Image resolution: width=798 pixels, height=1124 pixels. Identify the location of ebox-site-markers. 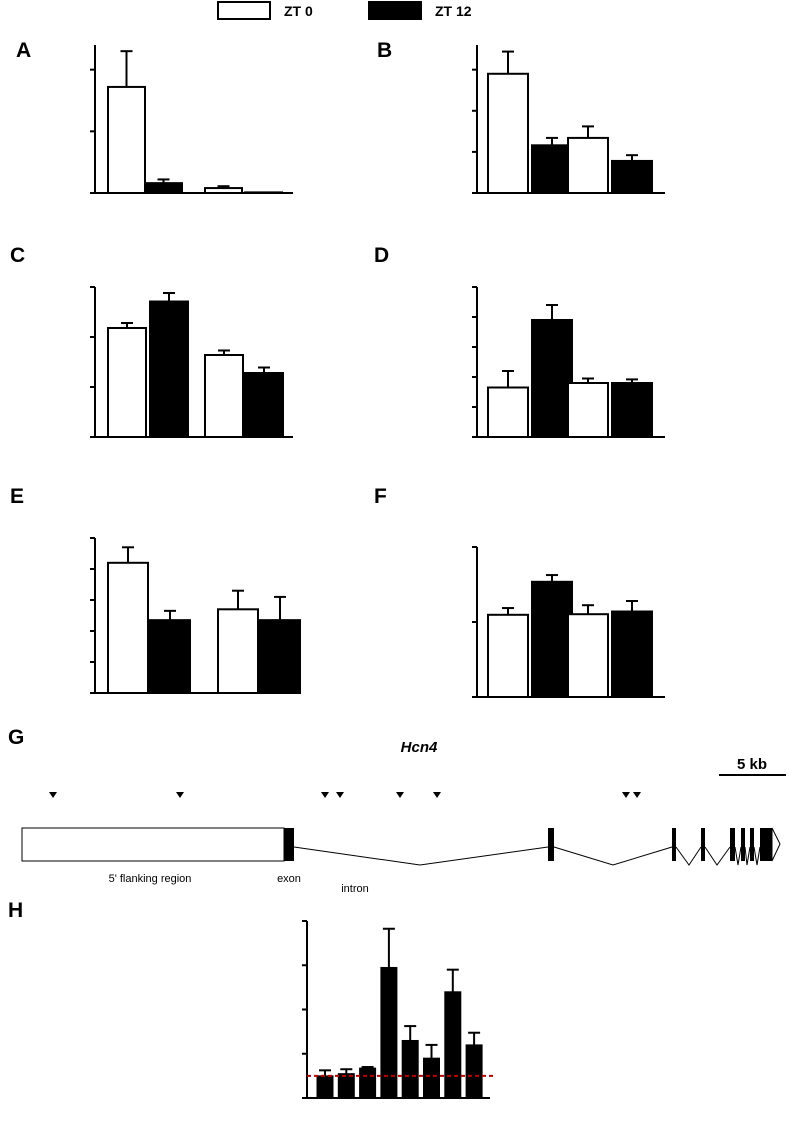
(345, 795).